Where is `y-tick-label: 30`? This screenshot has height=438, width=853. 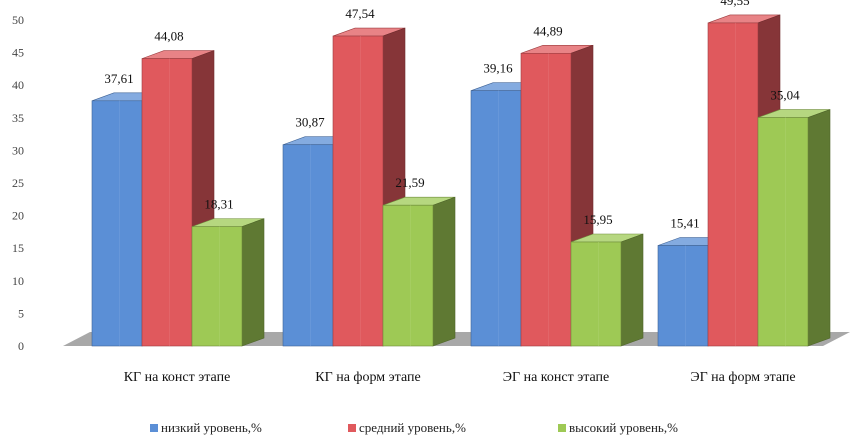
y-tick-label: 30 is located at coordinates (18, 150).